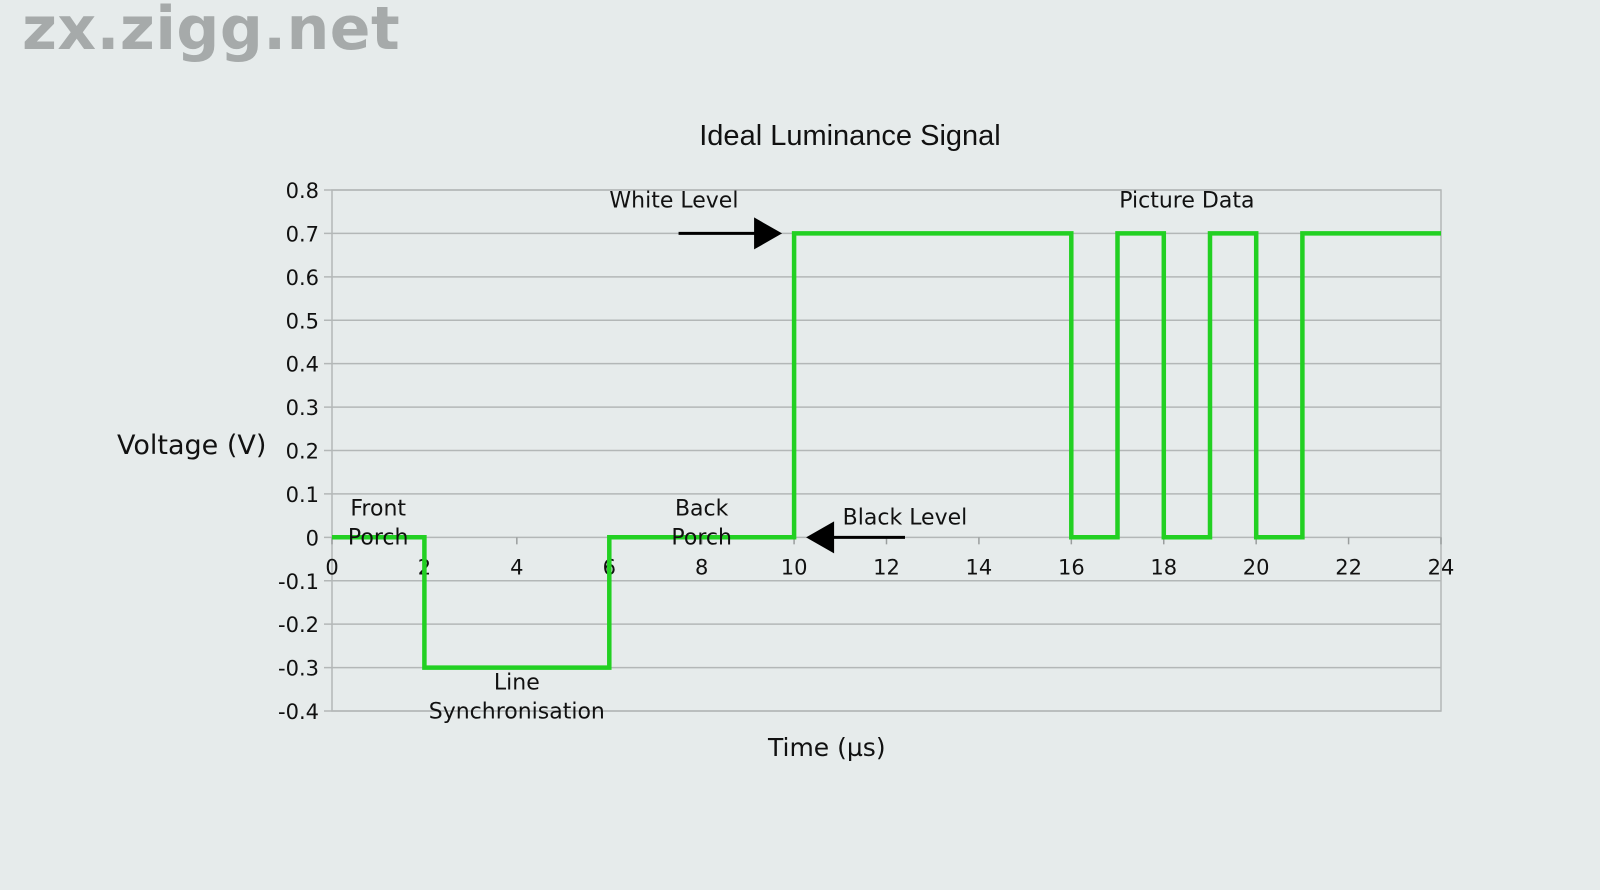 The image size is (1600, 890). Describe the element at coordinates (517, 711) in the screenshot. I see `annotation-line: Synchronisation` at that location.